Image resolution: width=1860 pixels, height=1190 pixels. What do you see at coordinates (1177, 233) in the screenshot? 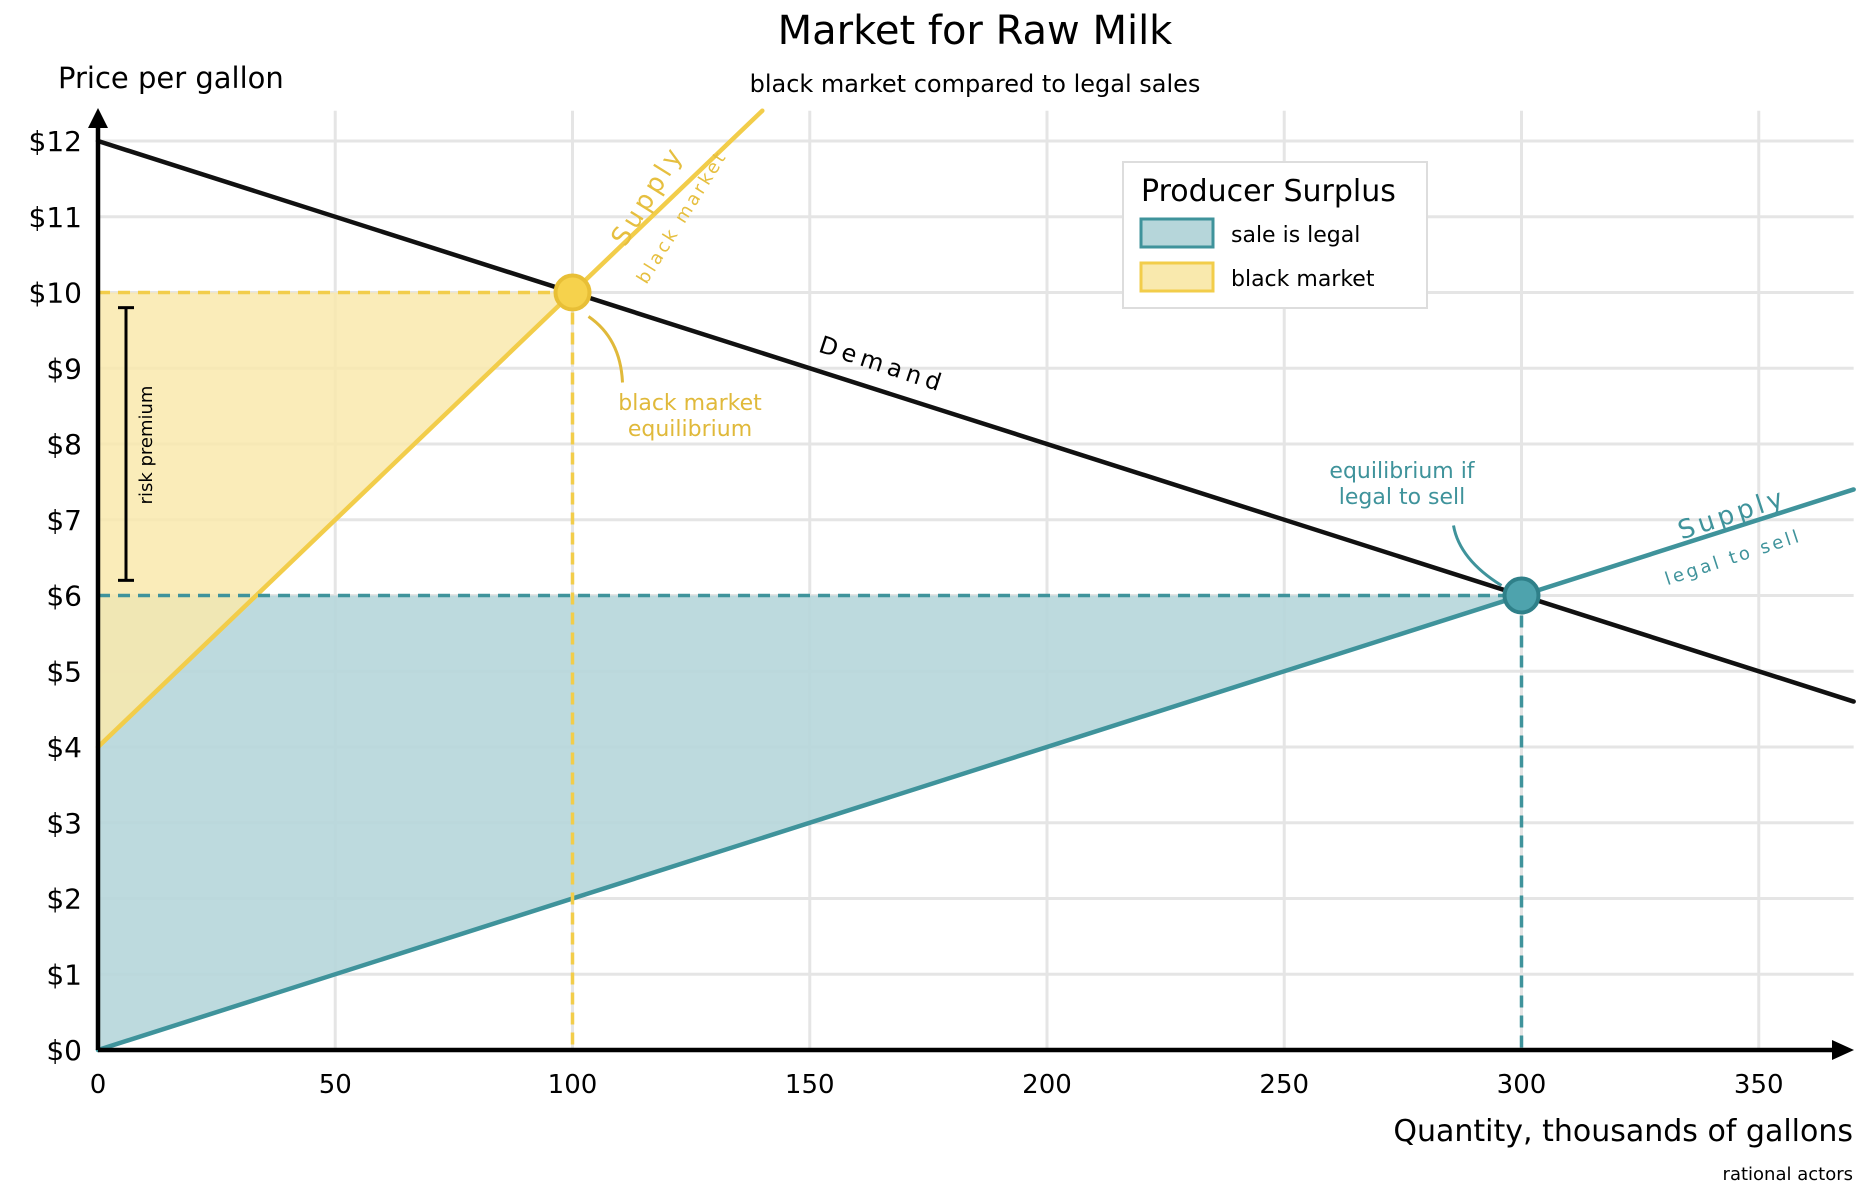
I see `legend-legal-swatch` at bounding box center [1177, 233].